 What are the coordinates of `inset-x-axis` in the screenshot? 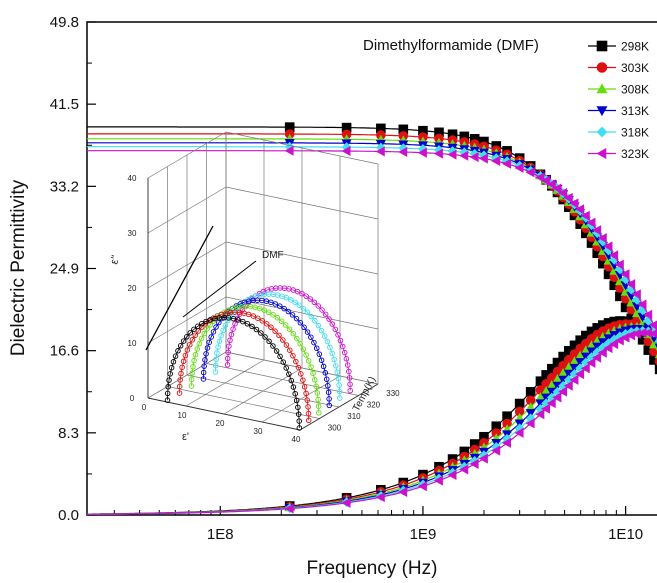 It's located at (224, 414).